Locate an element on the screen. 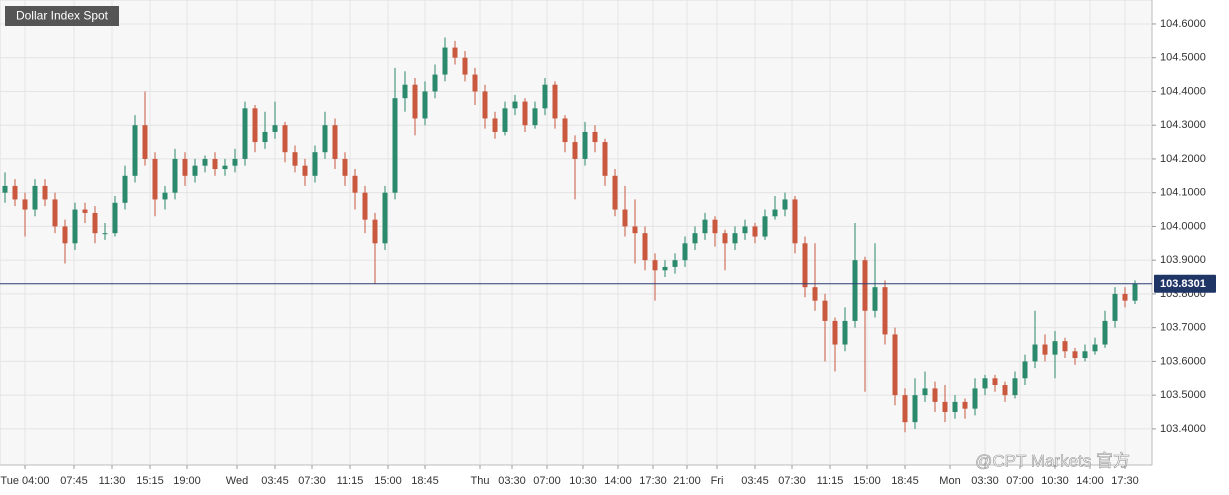  last-price-box is located at coordinates (1185, 283).